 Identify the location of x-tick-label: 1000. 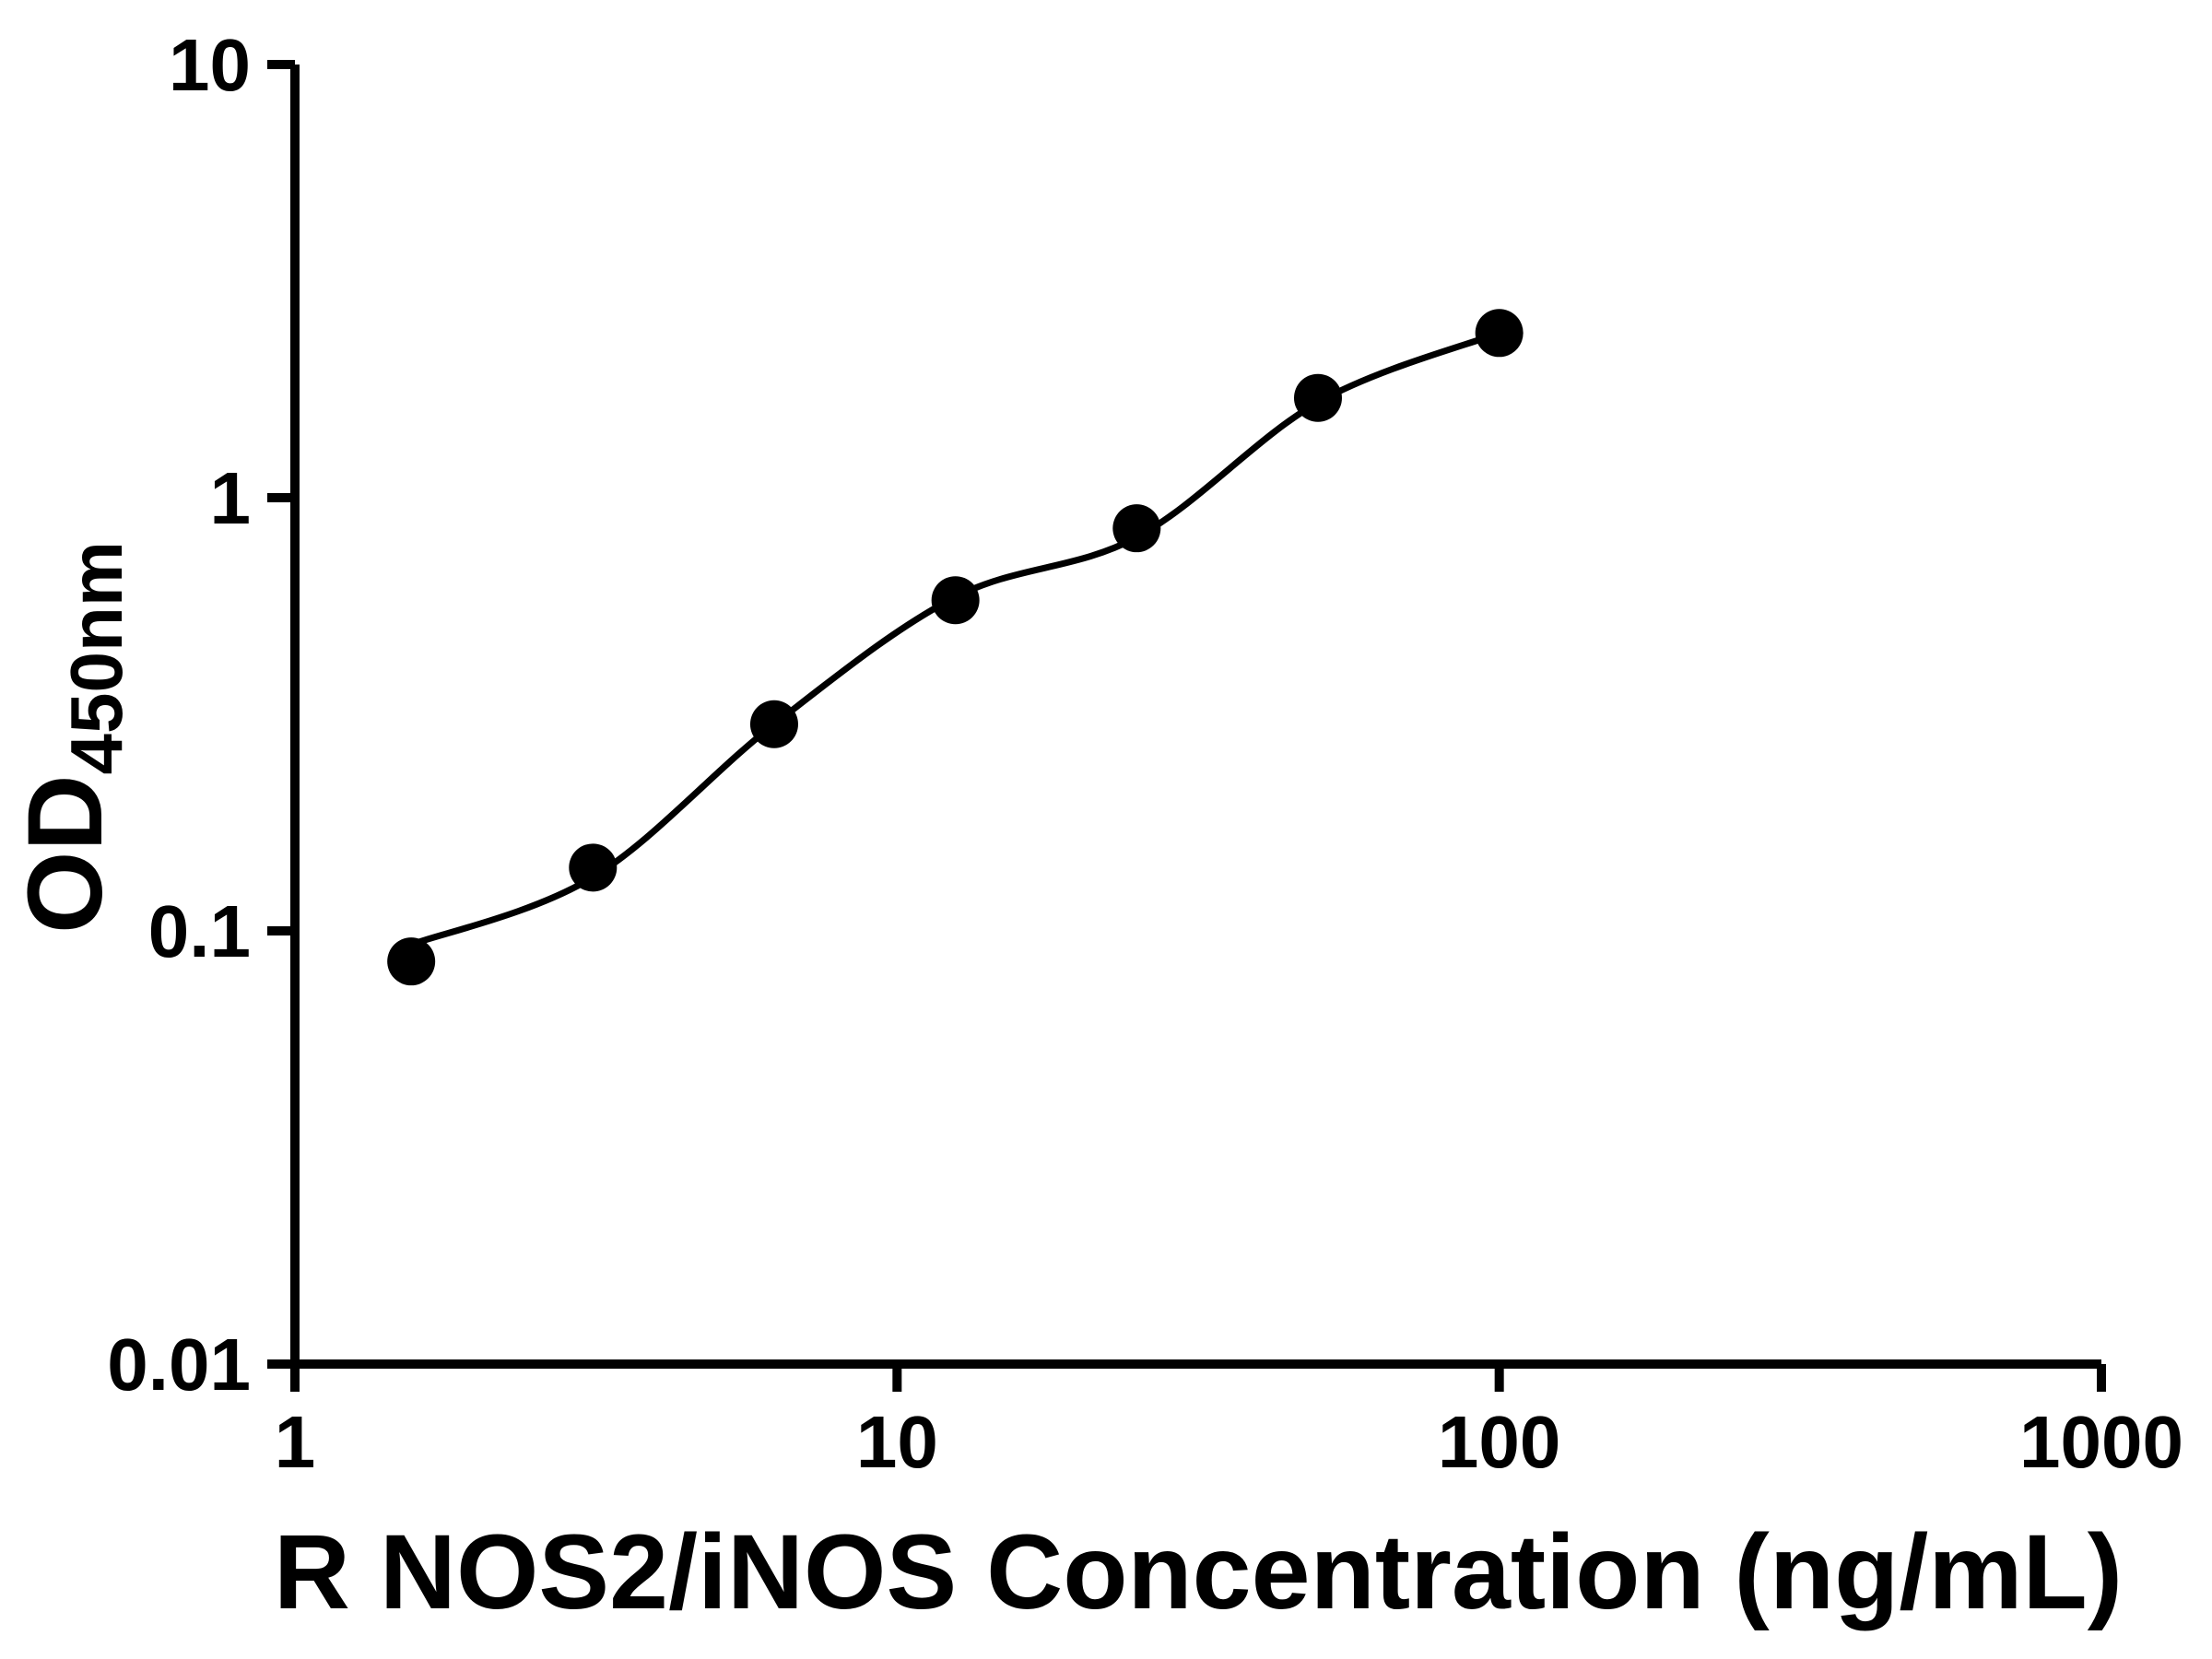
(2101, 1442).